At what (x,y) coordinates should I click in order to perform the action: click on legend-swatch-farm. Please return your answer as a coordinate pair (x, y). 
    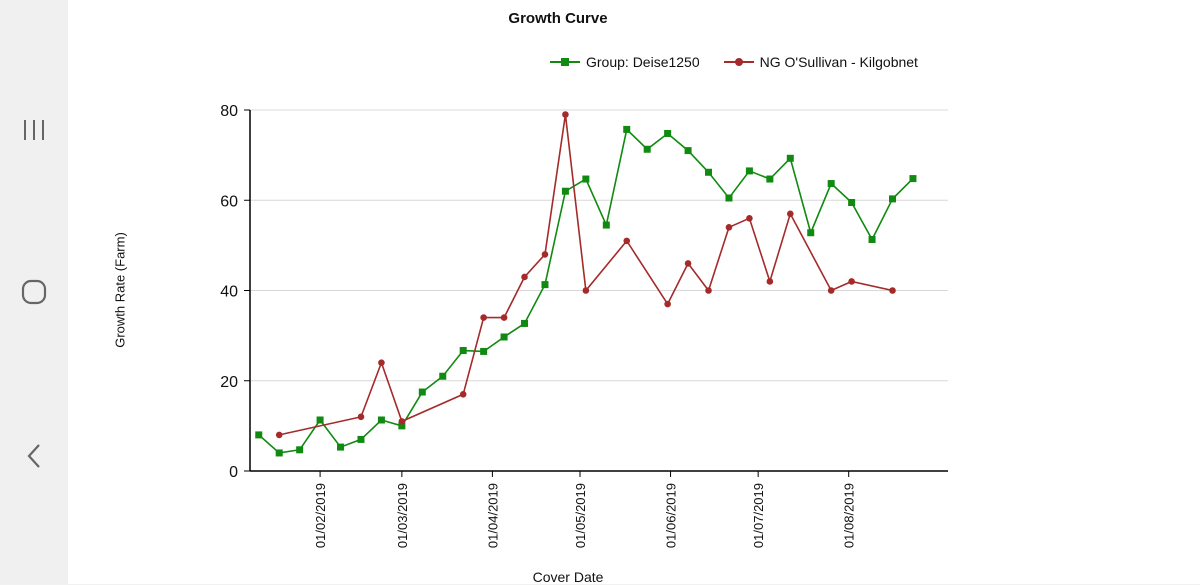
    Looking at the image, I should click on (738, 62).